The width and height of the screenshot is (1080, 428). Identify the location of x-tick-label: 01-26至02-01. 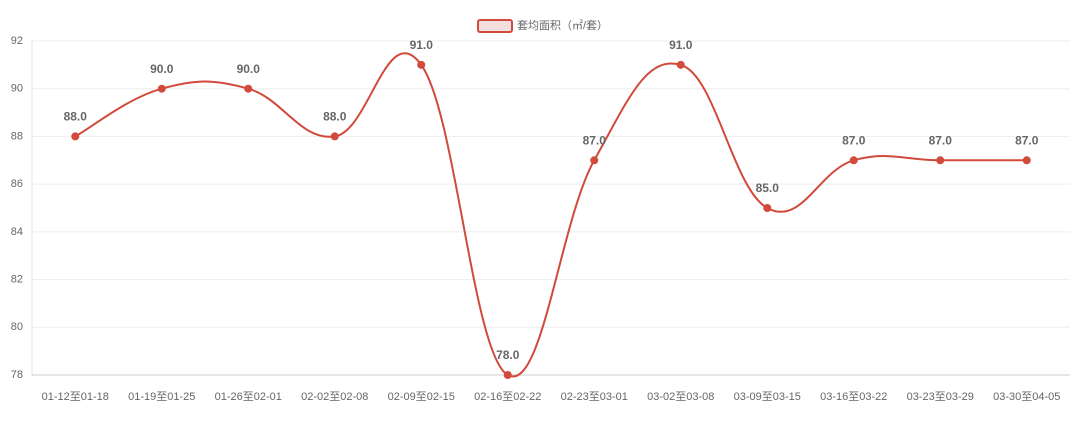
(248, 397).